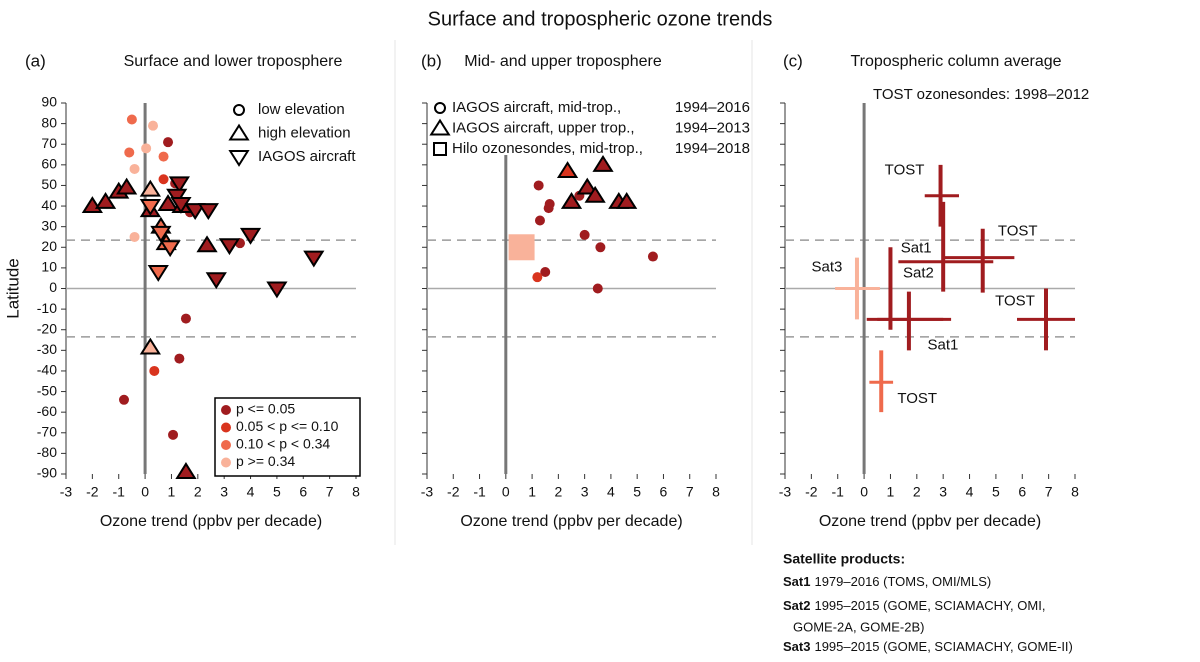  I want to click on legend-label: p >= 0.34, so click(265, 461).